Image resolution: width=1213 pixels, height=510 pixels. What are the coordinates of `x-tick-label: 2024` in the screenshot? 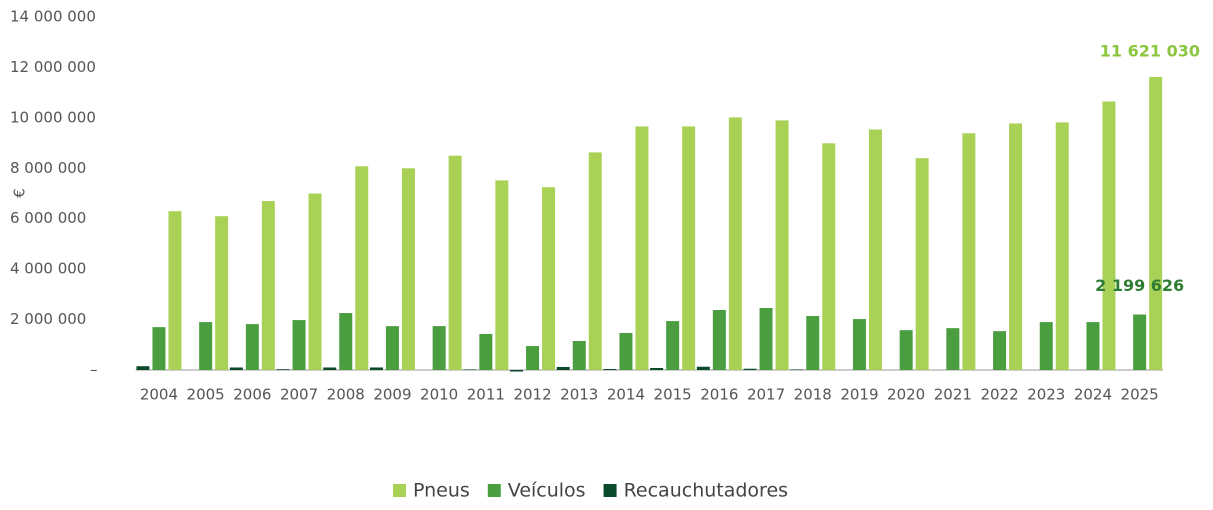 It's located at (1093, 395).